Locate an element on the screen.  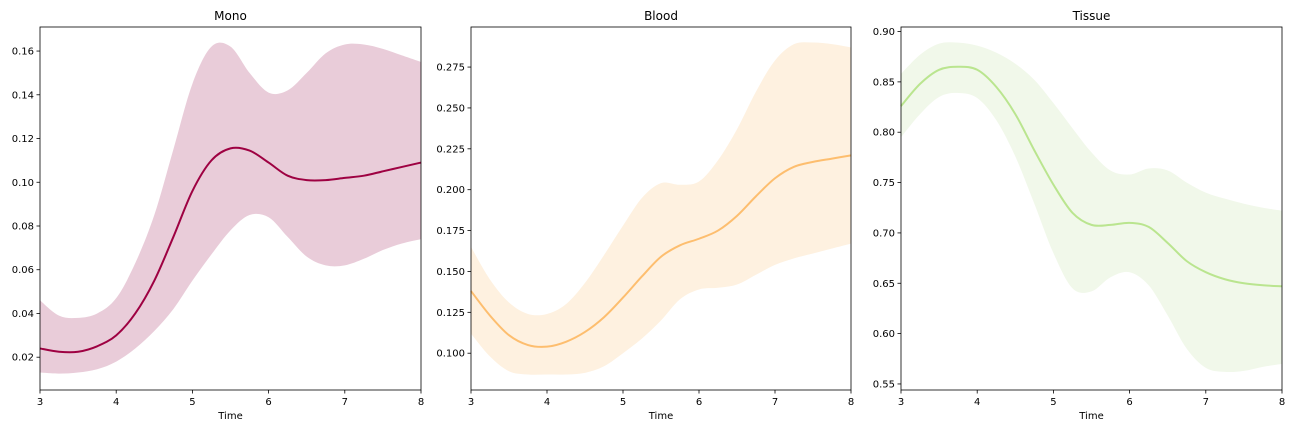
mono-y-tick-label: 0.02 is located at coordinates (23, 358).